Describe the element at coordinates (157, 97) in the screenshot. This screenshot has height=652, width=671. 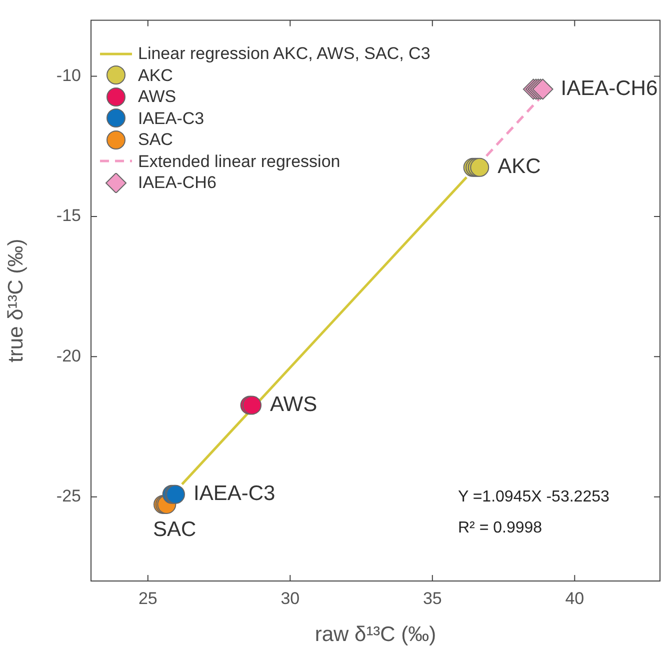
I see `legend-label: AWS` at that location.